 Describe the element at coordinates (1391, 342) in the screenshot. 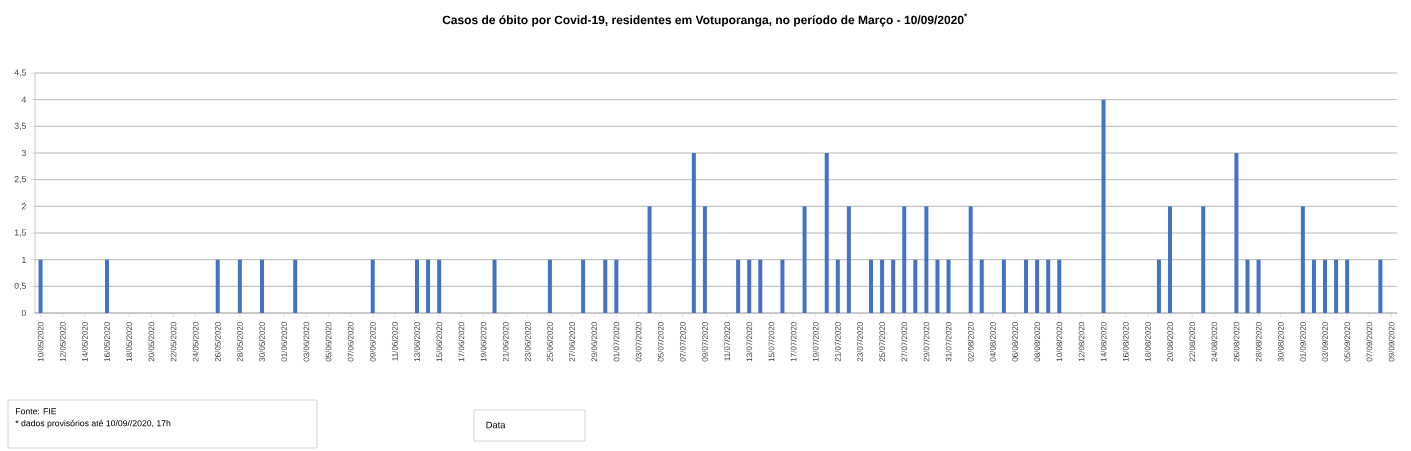

I see `x-tick-label: 09/09/2020` at that location.